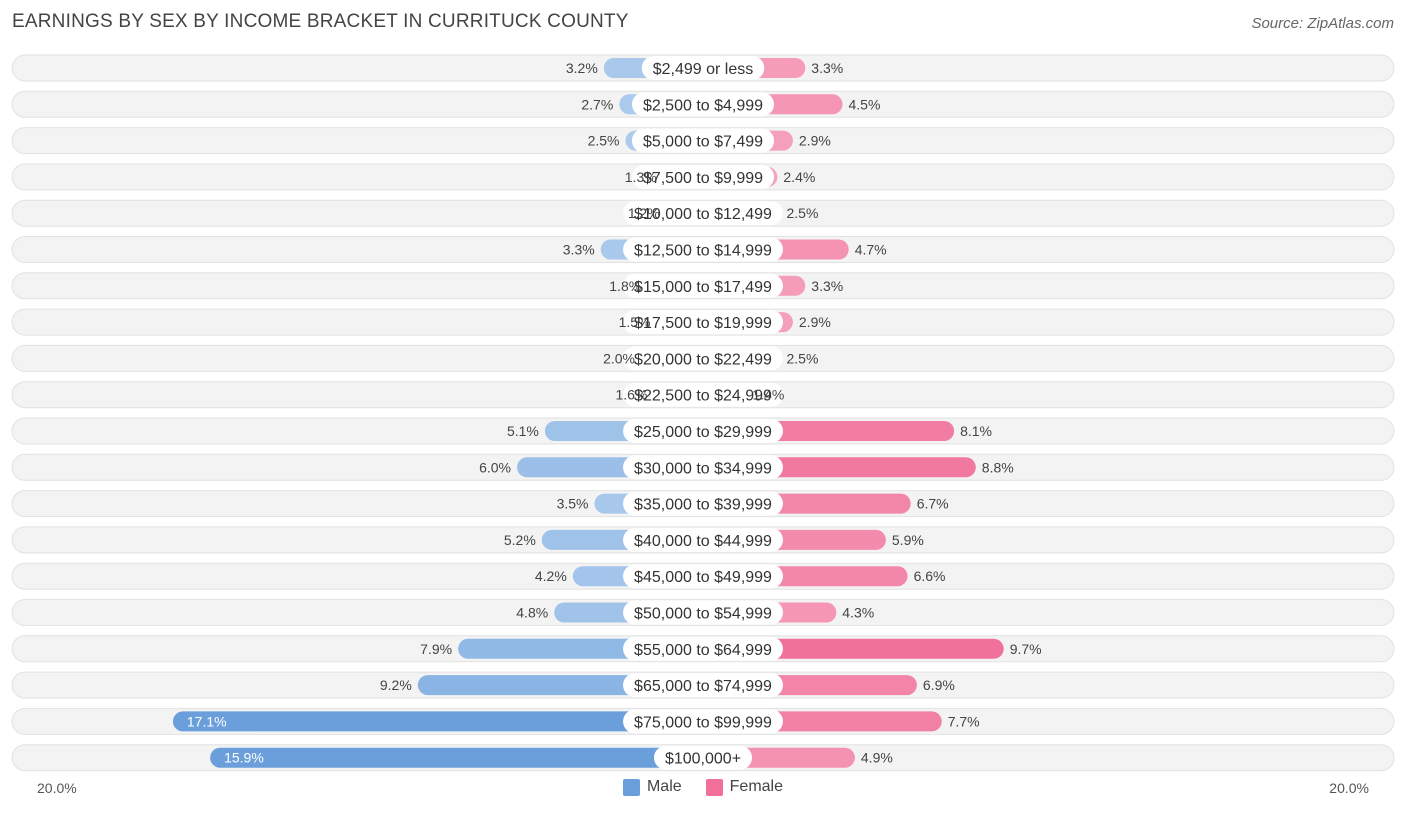 This screenshot has height=813, width=1406. Describe the element at coordinates (207, 721) in the screenshot. I see `male-value-label: 17.1%` at that location.